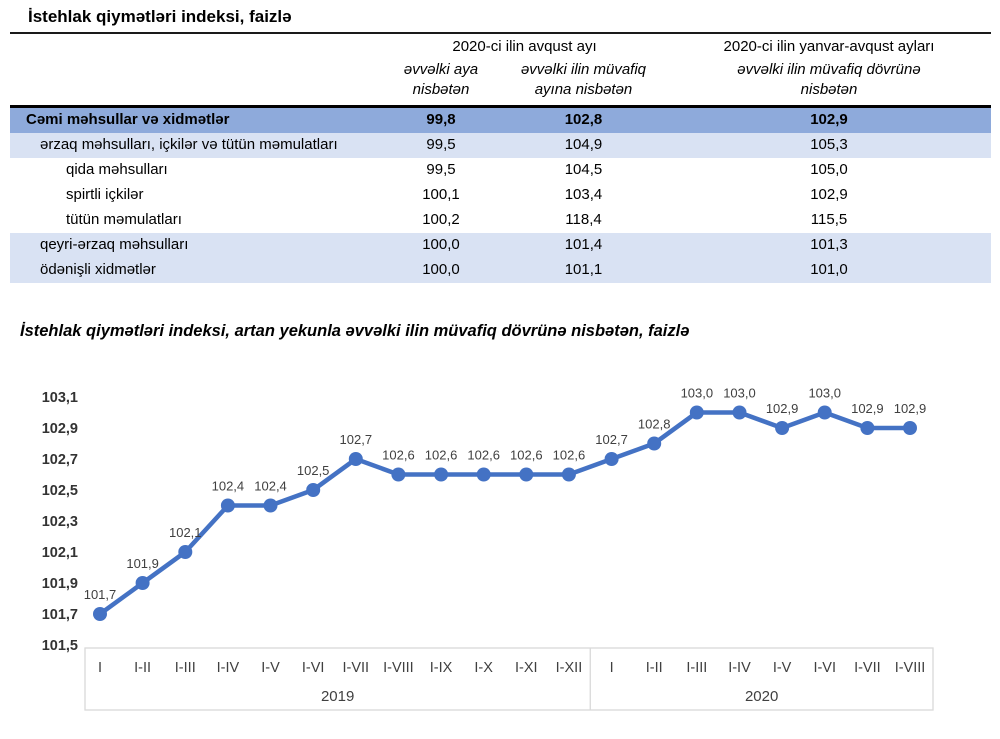 The height and width of the screenshot is (739, 1000). Describe the element at coordinates (583, 220) in the screenshot. I see `row-value: 118,4` at that location.